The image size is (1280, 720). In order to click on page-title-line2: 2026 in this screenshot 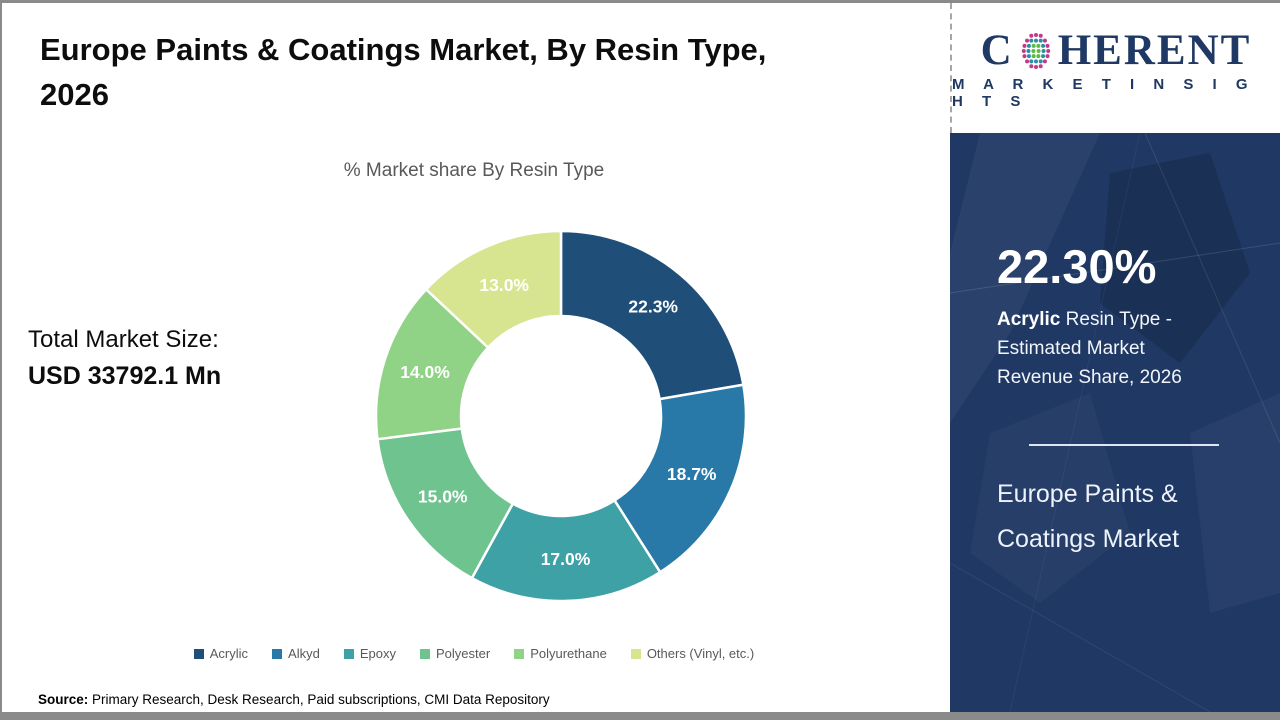, I will do `click(74, 94)`.